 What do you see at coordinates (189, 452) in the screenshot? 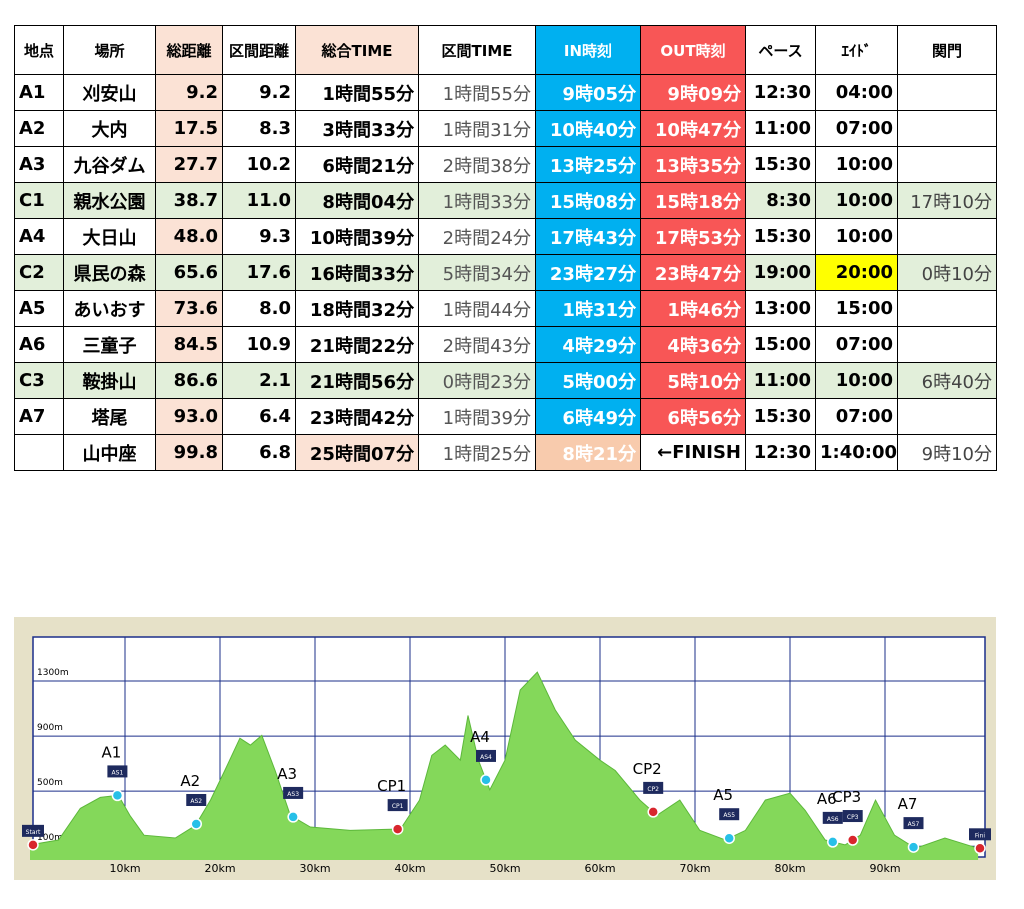
I see `table-cell: 99.8` at bounding box center [189, 452].